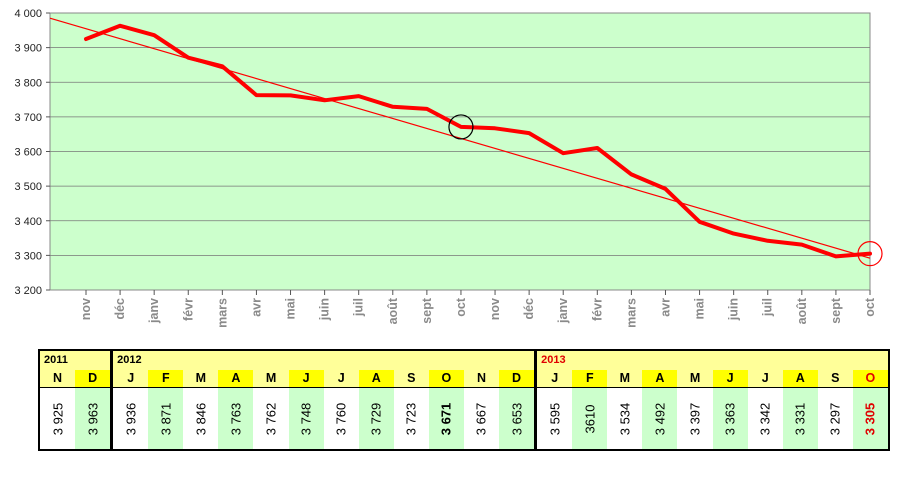 The width and height of the screenshot is (900, 491). I want to click on year-label: 2013, so click(553, 360).